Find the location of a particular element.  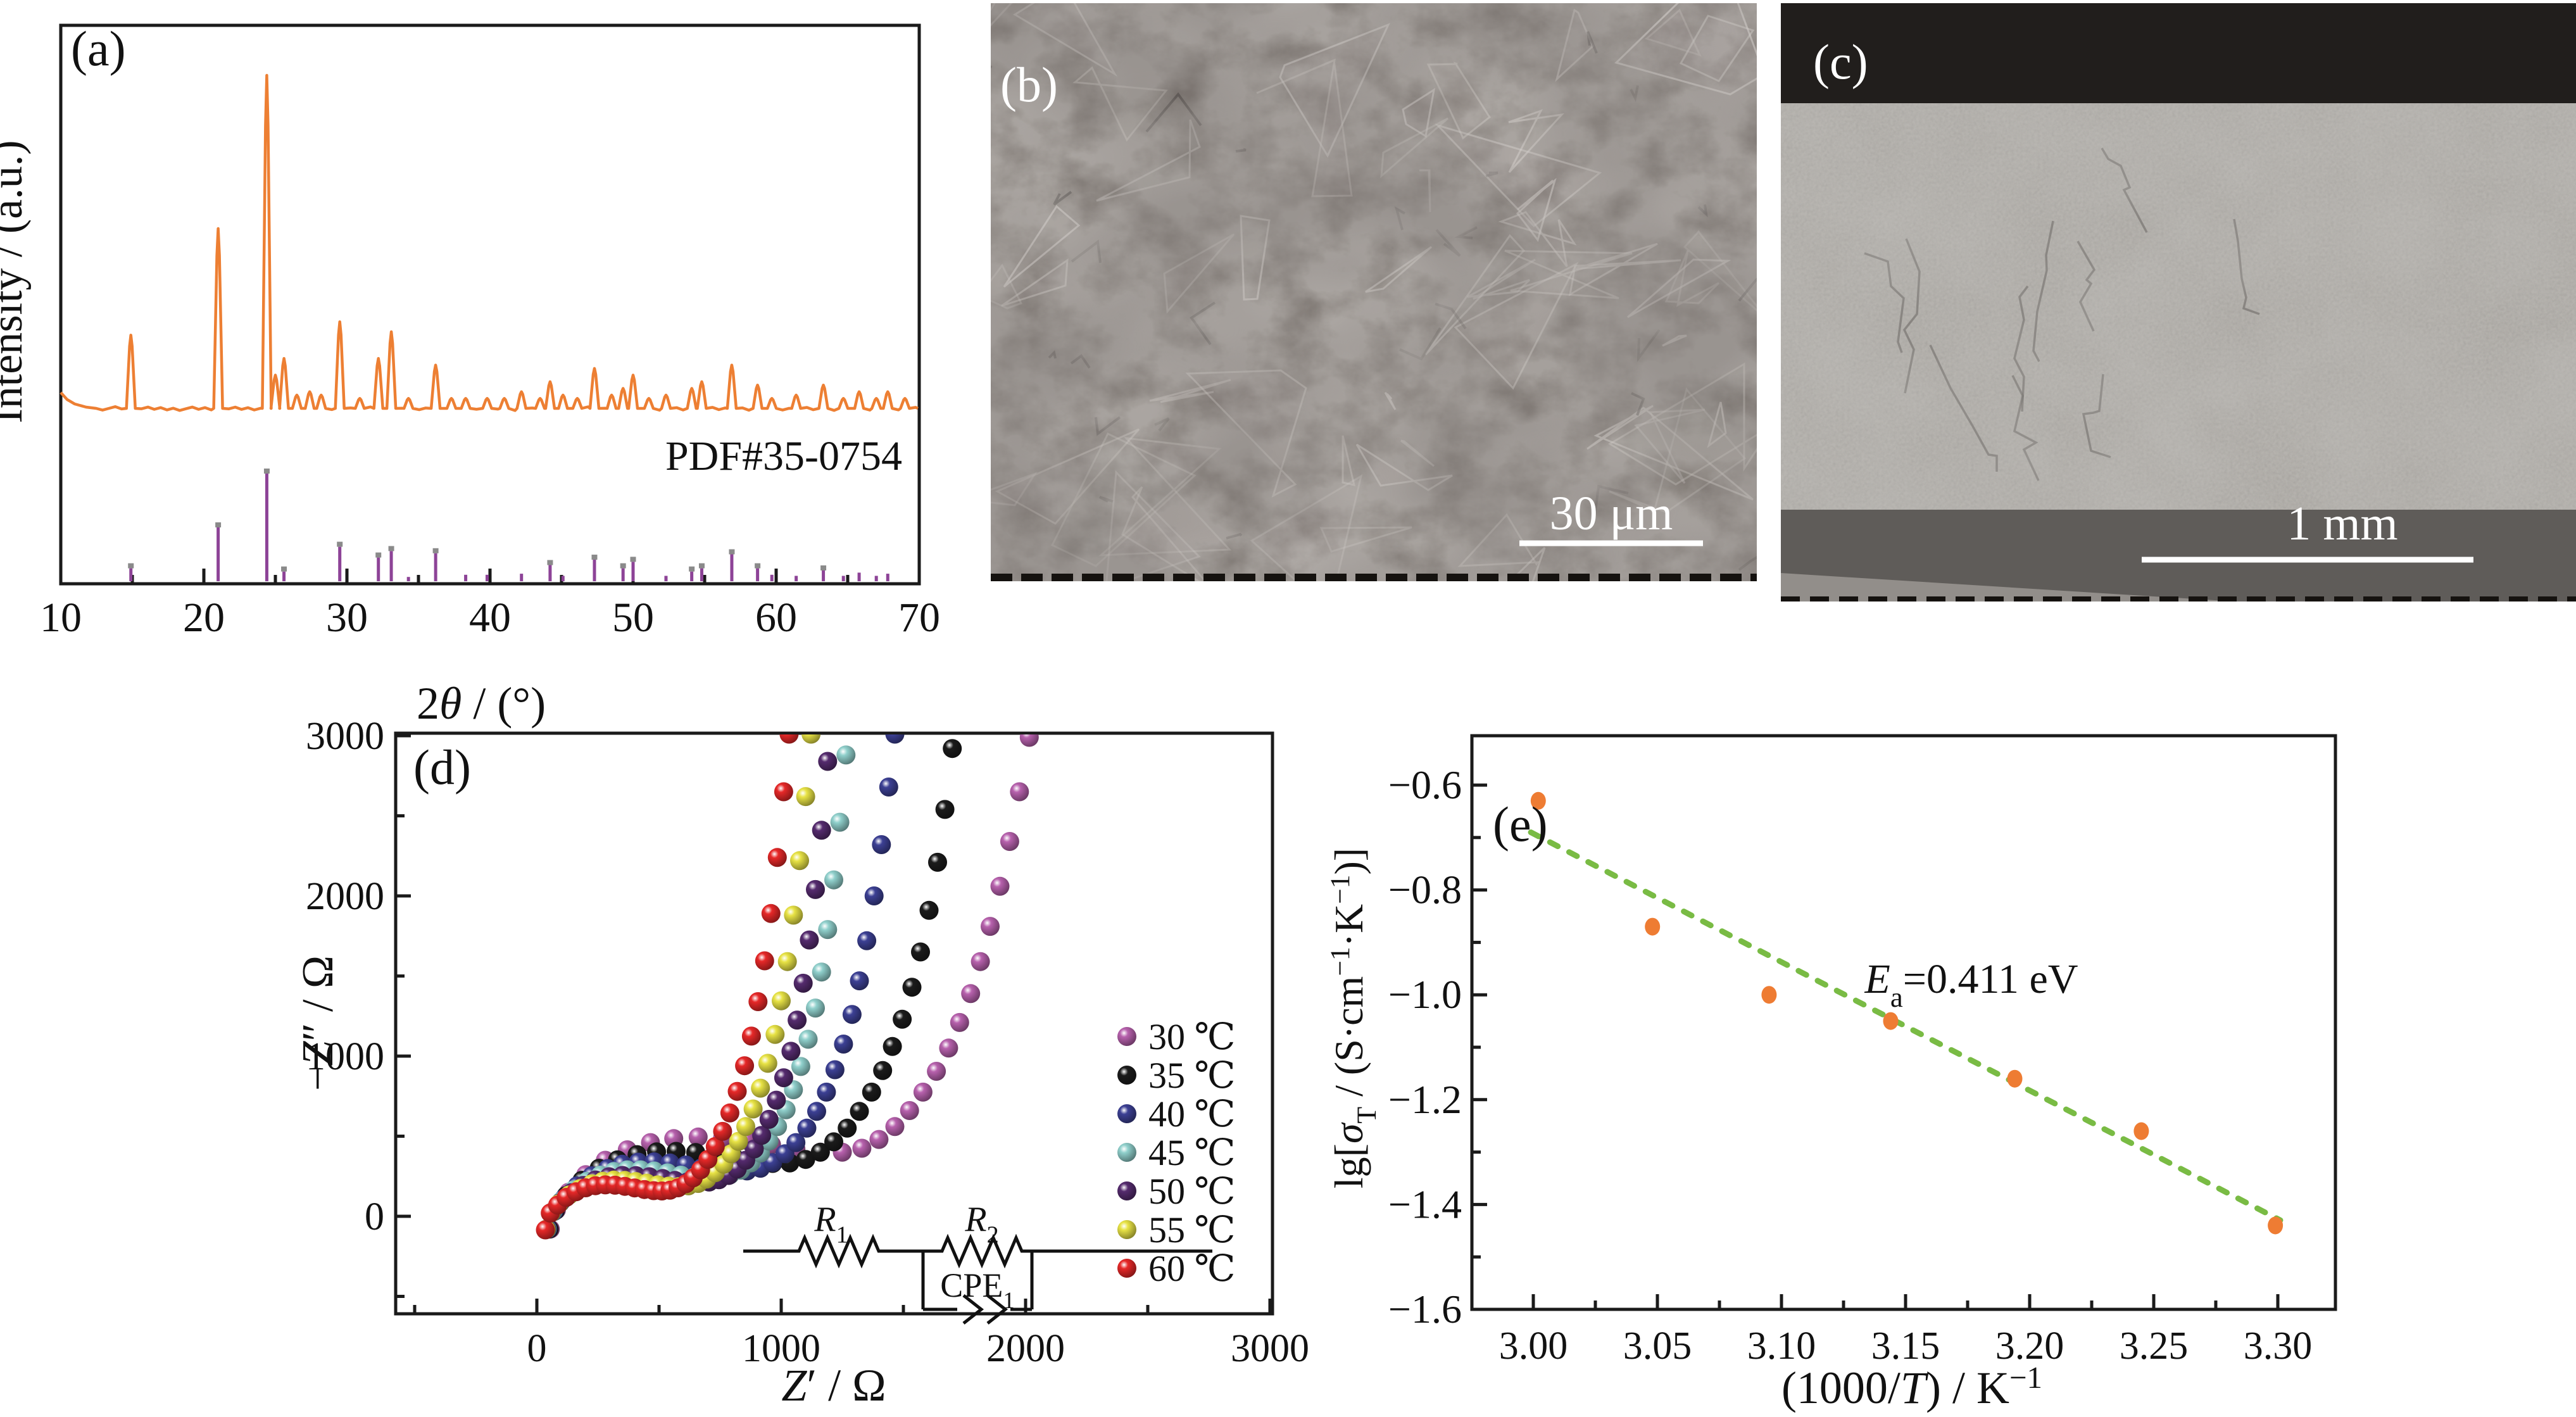

activation-energy-annotation: Ea=0.411 eV is located at coordinates (1971, 984).